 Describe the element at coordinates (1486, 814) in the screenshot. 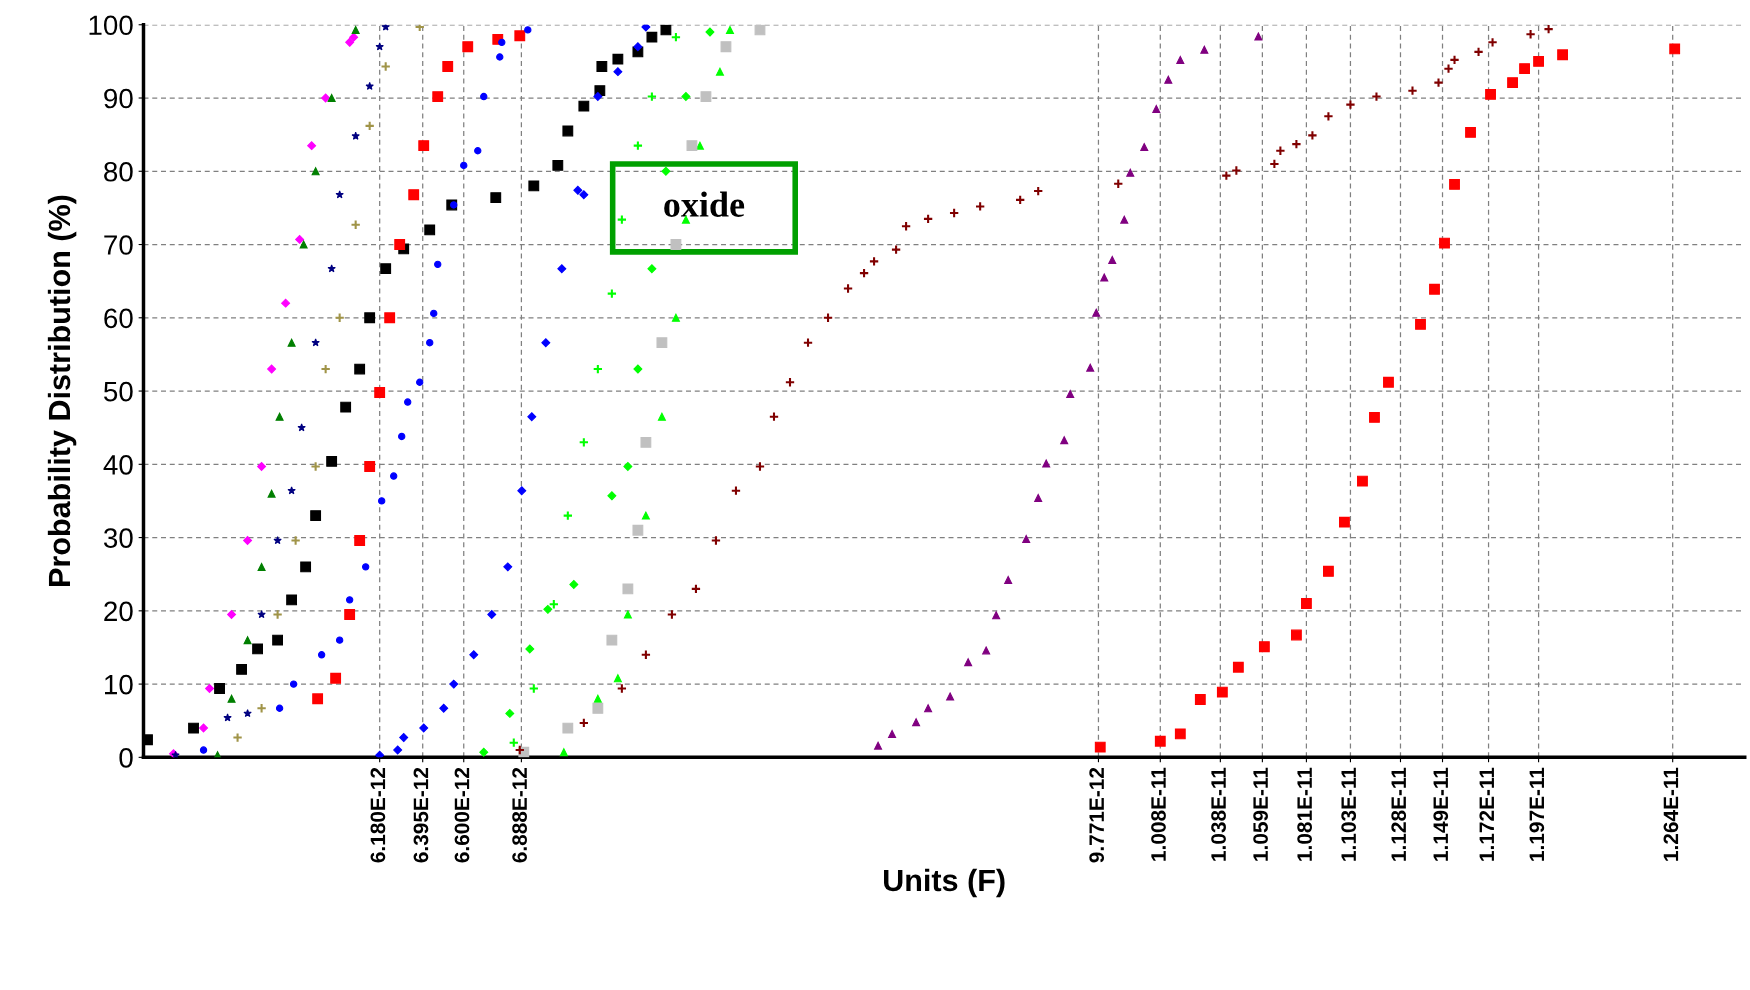

I see `x-tick-label: 1.172E-11` at that location.